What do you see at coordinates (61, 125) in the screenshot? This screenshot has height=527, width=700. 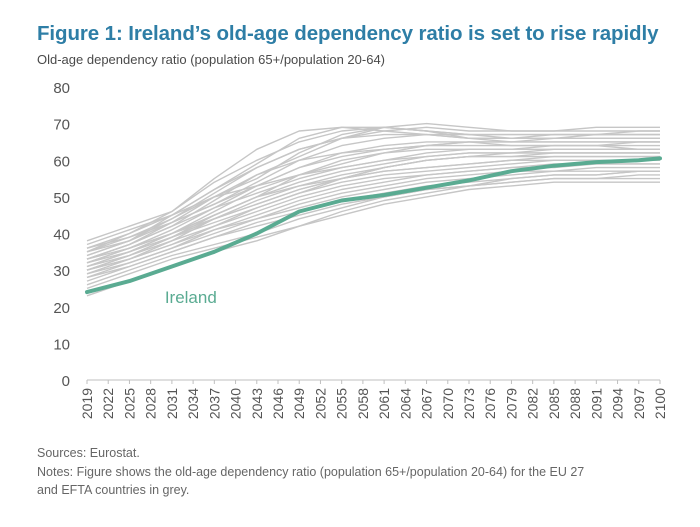 I see `y-tick-label: 70` at bounding box center [61, 125].